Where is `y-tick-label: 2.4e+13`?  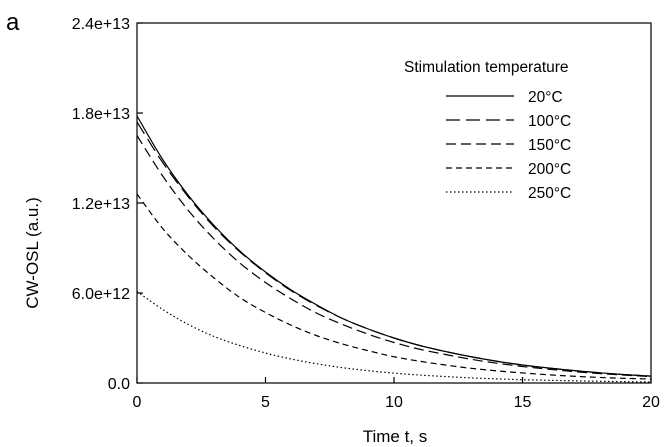
y-tick-label: 2.4e+13 is located at coordinates (101, 24).